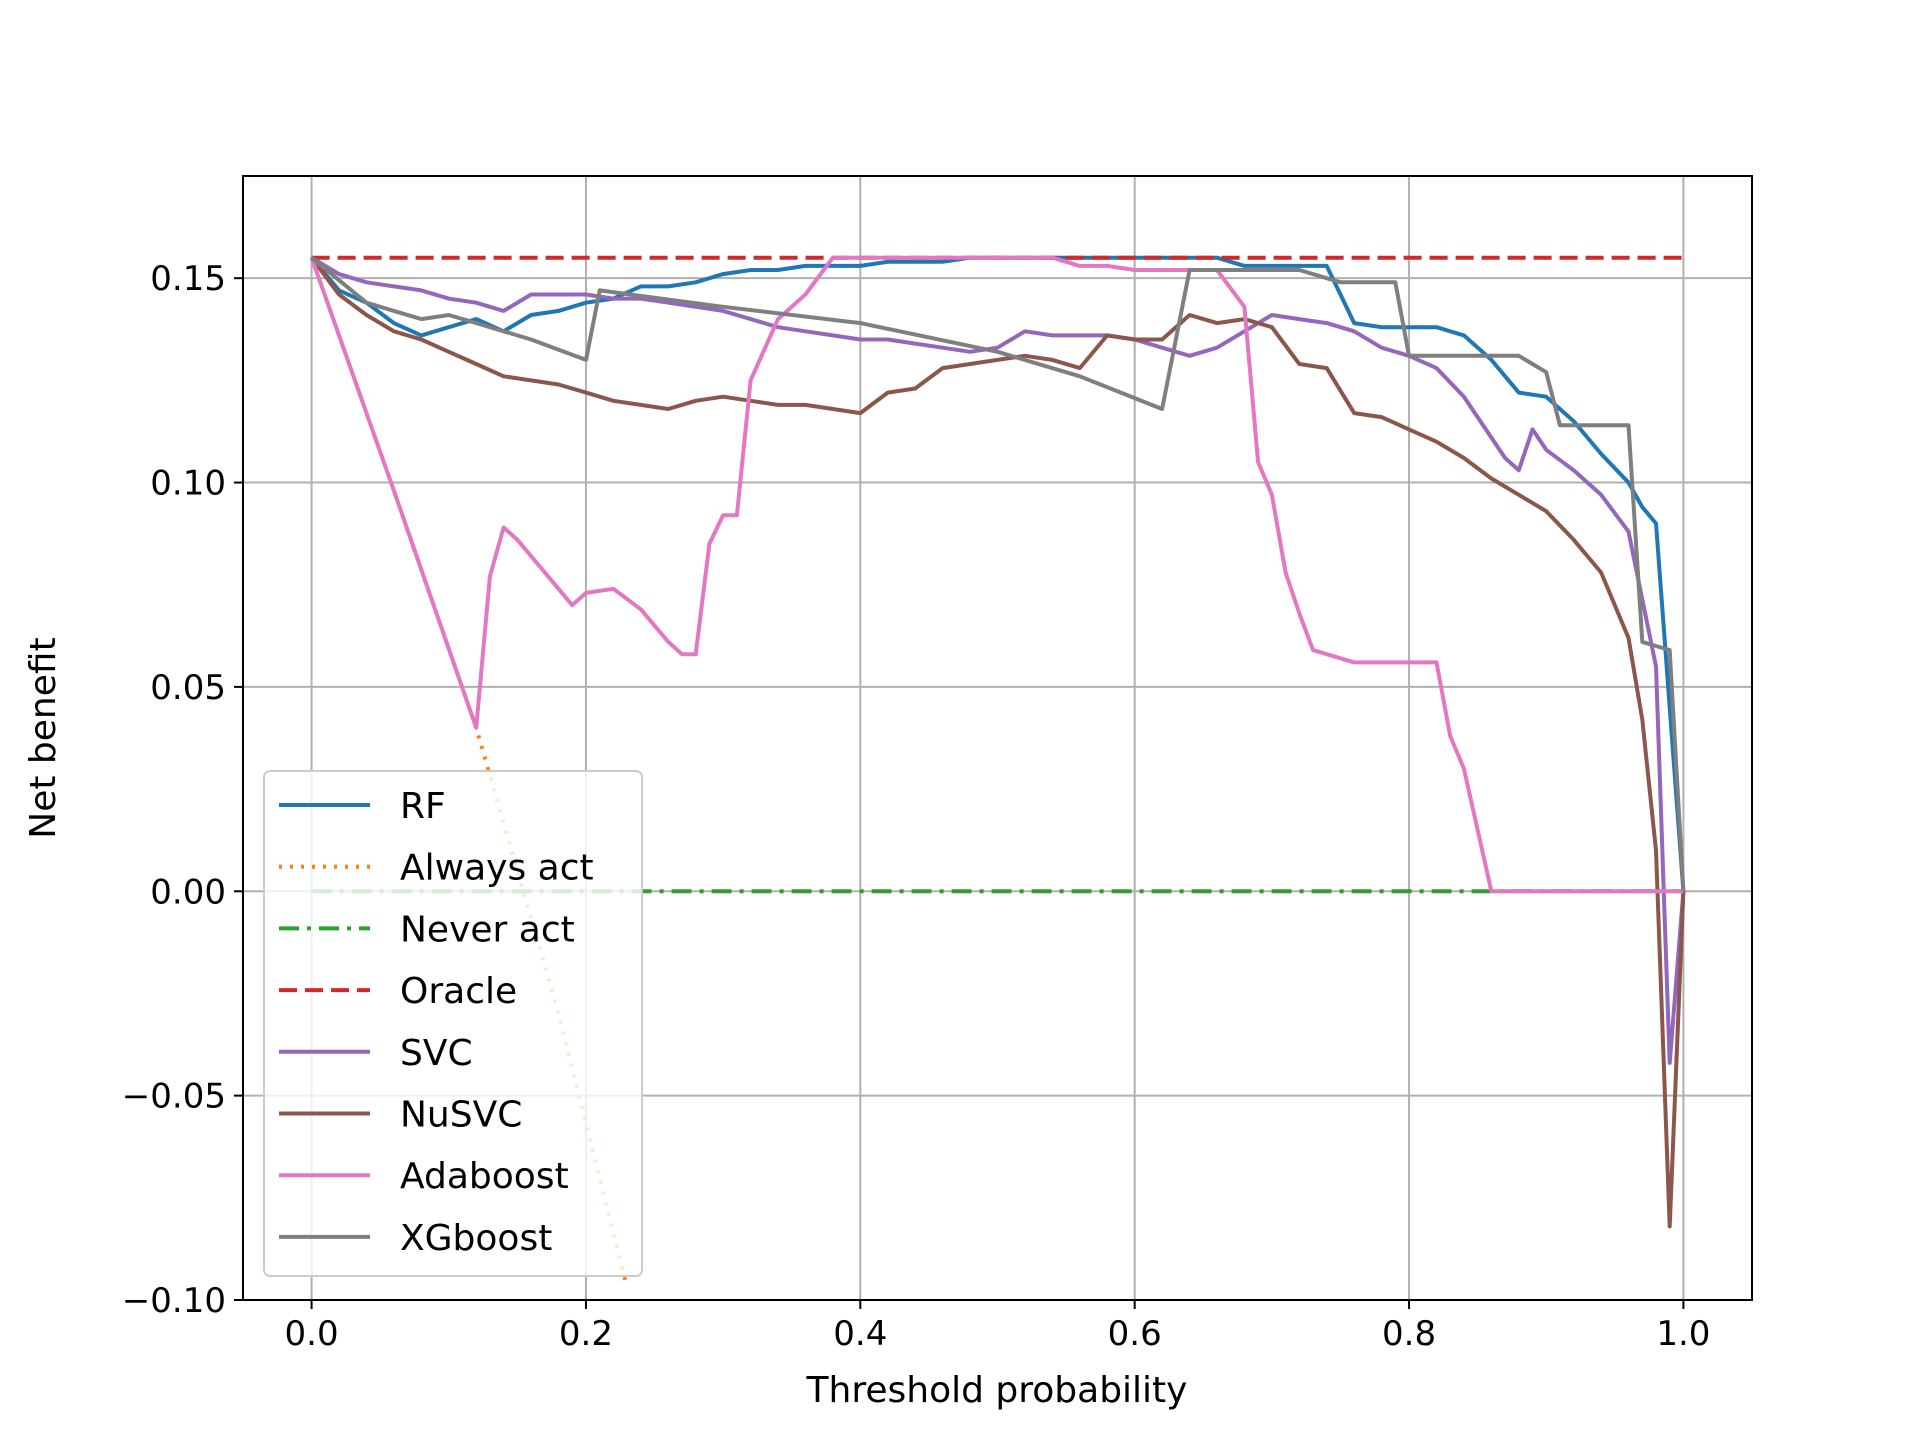 The width and height of the screenshot is (1920, 1440). I want to click on y-axis-title: Net benefit, so click(43, 737).